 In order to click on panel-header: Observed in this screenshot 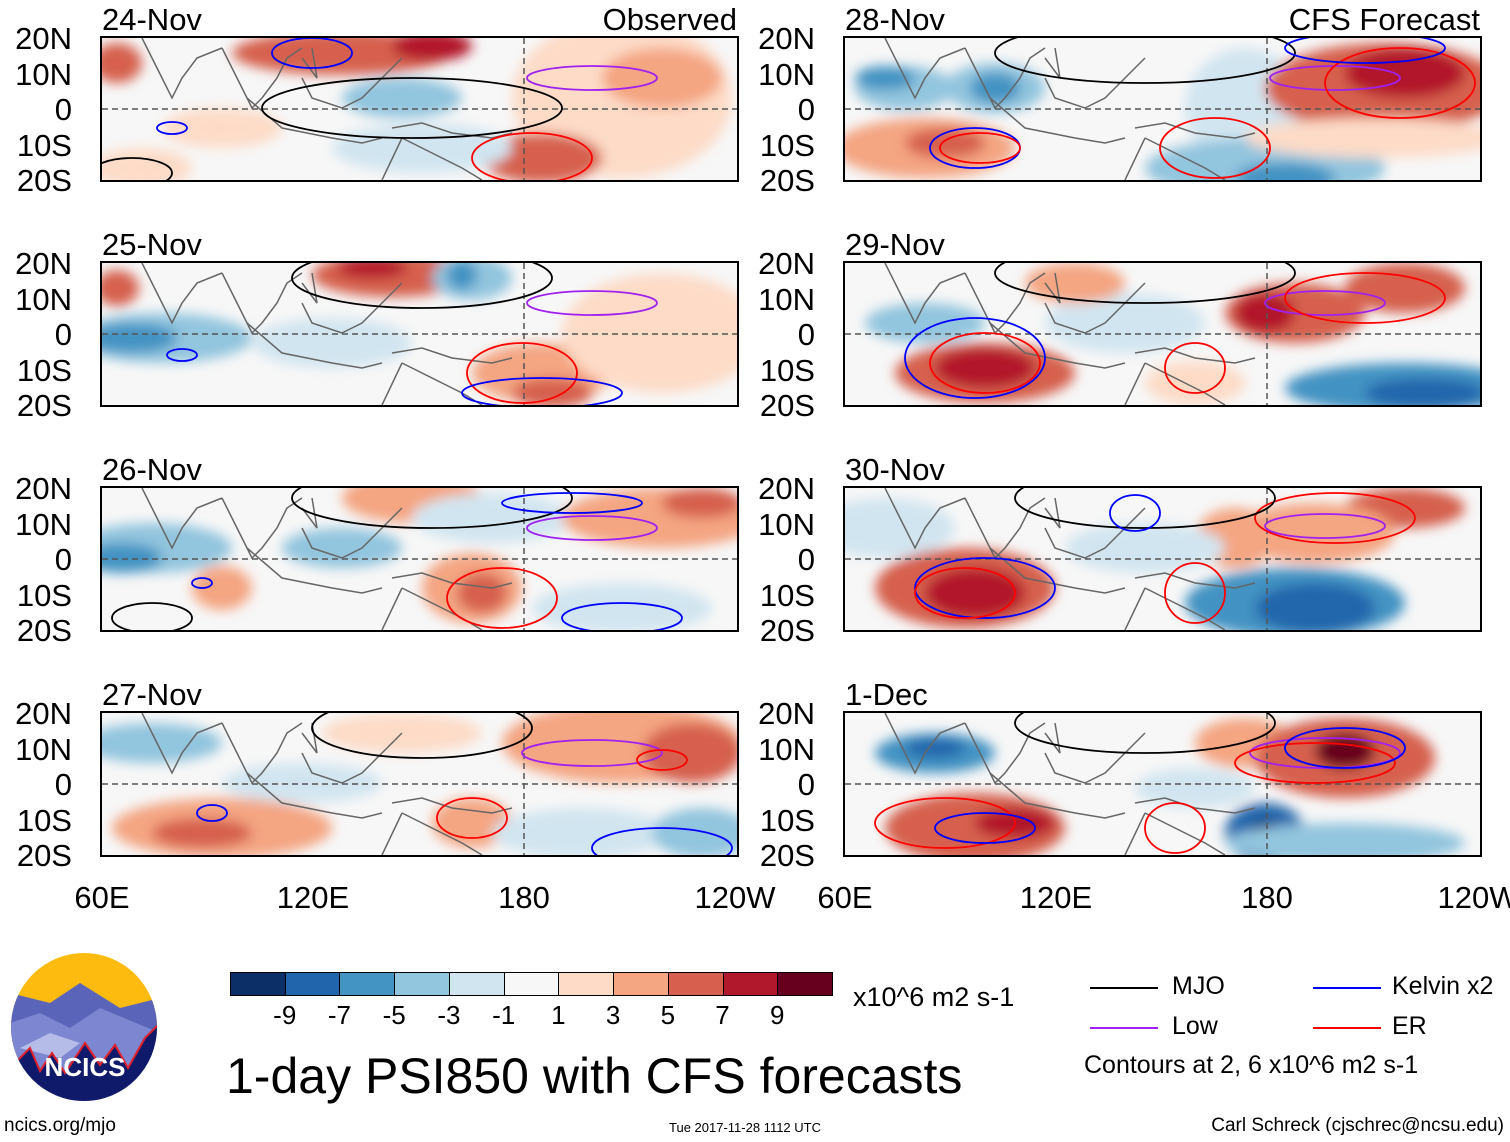, I will do `click(669, 19)`.